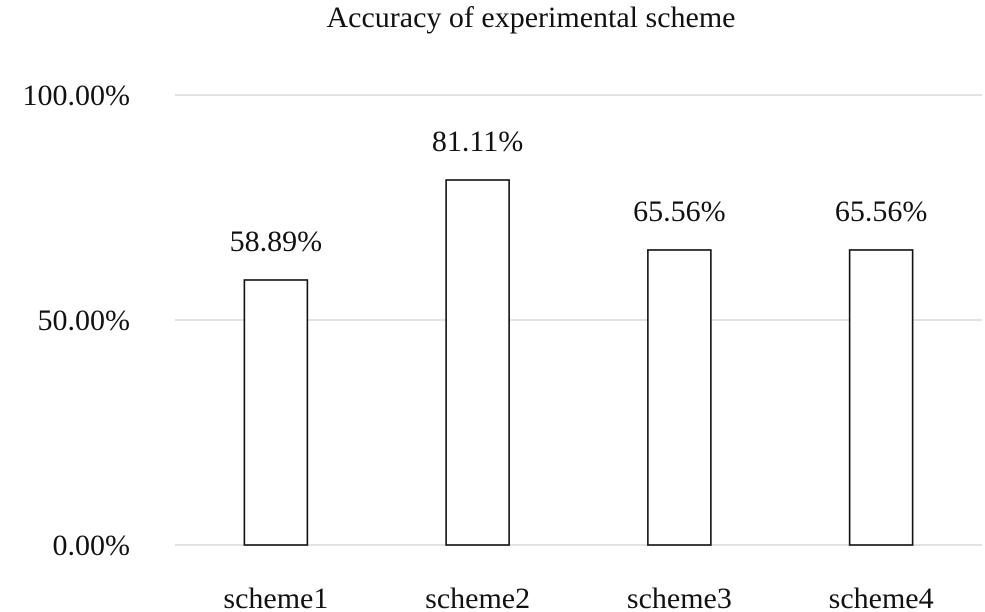  Describe the element at coordinates (477, 597) in the screenshot. I see `x-category-label: scheme2` at that location.